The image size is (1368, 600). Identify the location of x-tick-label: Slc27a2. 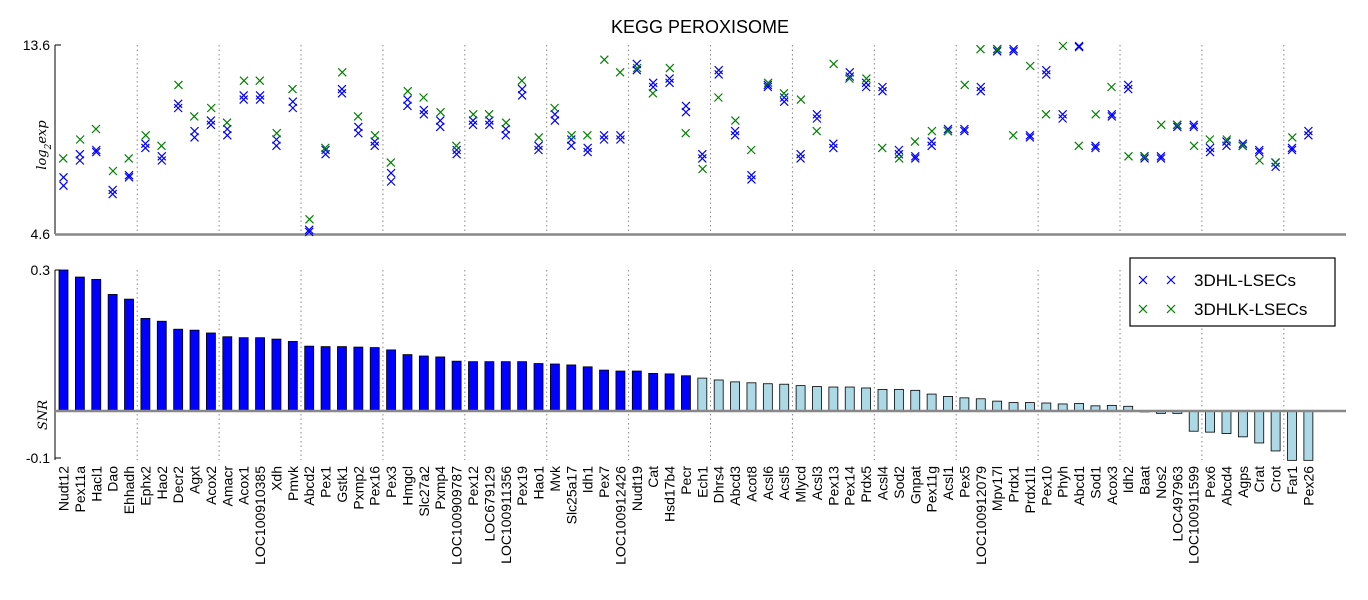
(424, 491).